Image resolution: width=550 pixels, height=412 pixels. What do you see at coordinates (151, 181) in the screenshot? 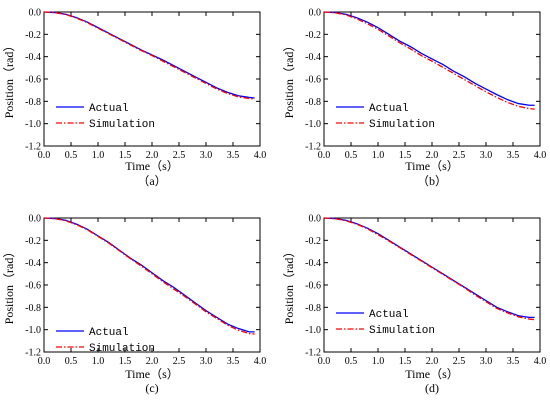
I see `panel-label: （a）` at bounding box center [151, 181].